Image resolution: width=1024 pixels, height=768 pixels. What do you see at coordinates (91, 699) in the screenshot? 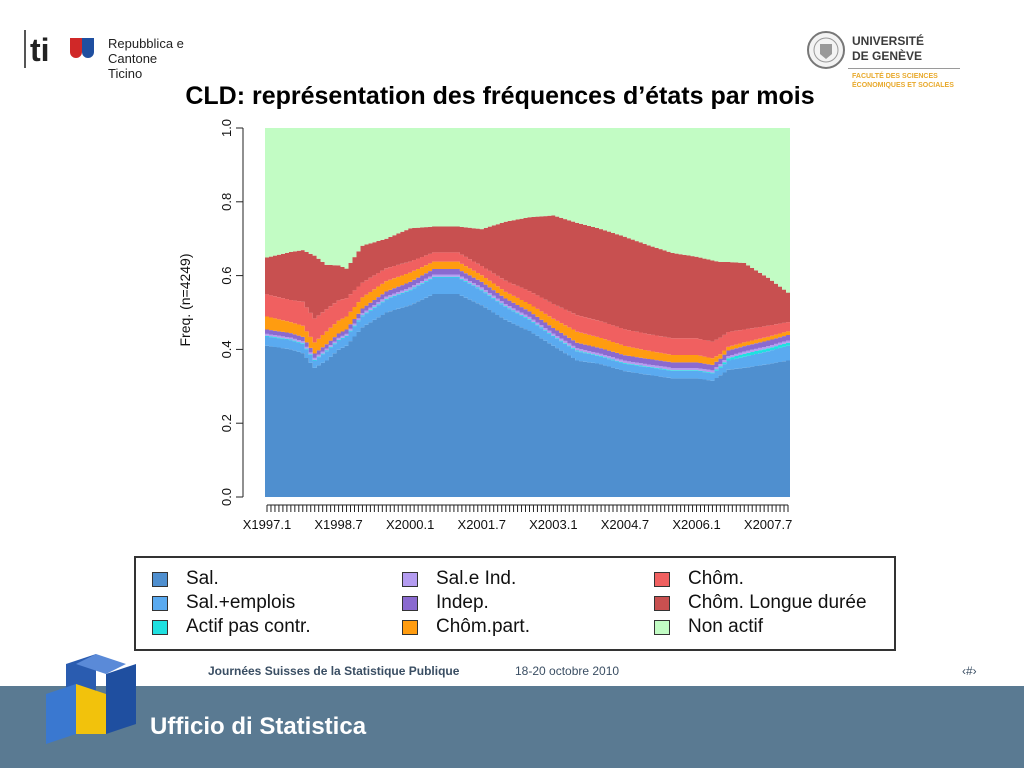
I see `ufficio-statistica-logo-icon` at bounding box center [91, 699].